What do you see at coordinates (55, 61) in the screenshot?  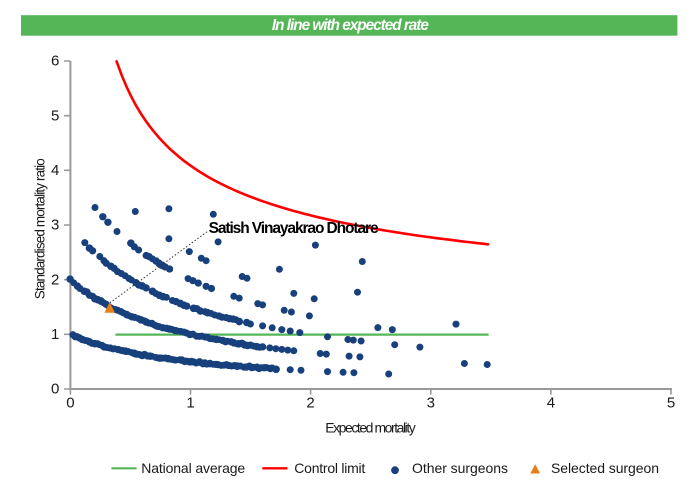 I see `svg-text: 6` at bounding box center [55, 61].